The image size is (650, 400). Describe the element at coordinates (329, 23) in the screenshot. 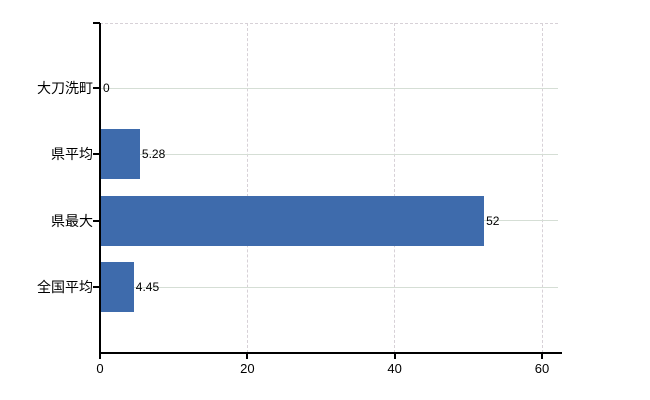

I see `plot-top-border` at that location.